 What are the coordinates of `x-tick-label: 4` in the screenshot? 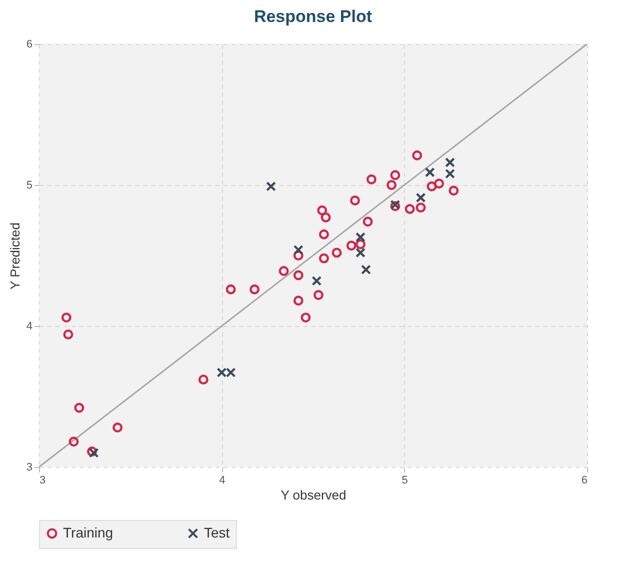 It's located at (222, 480).